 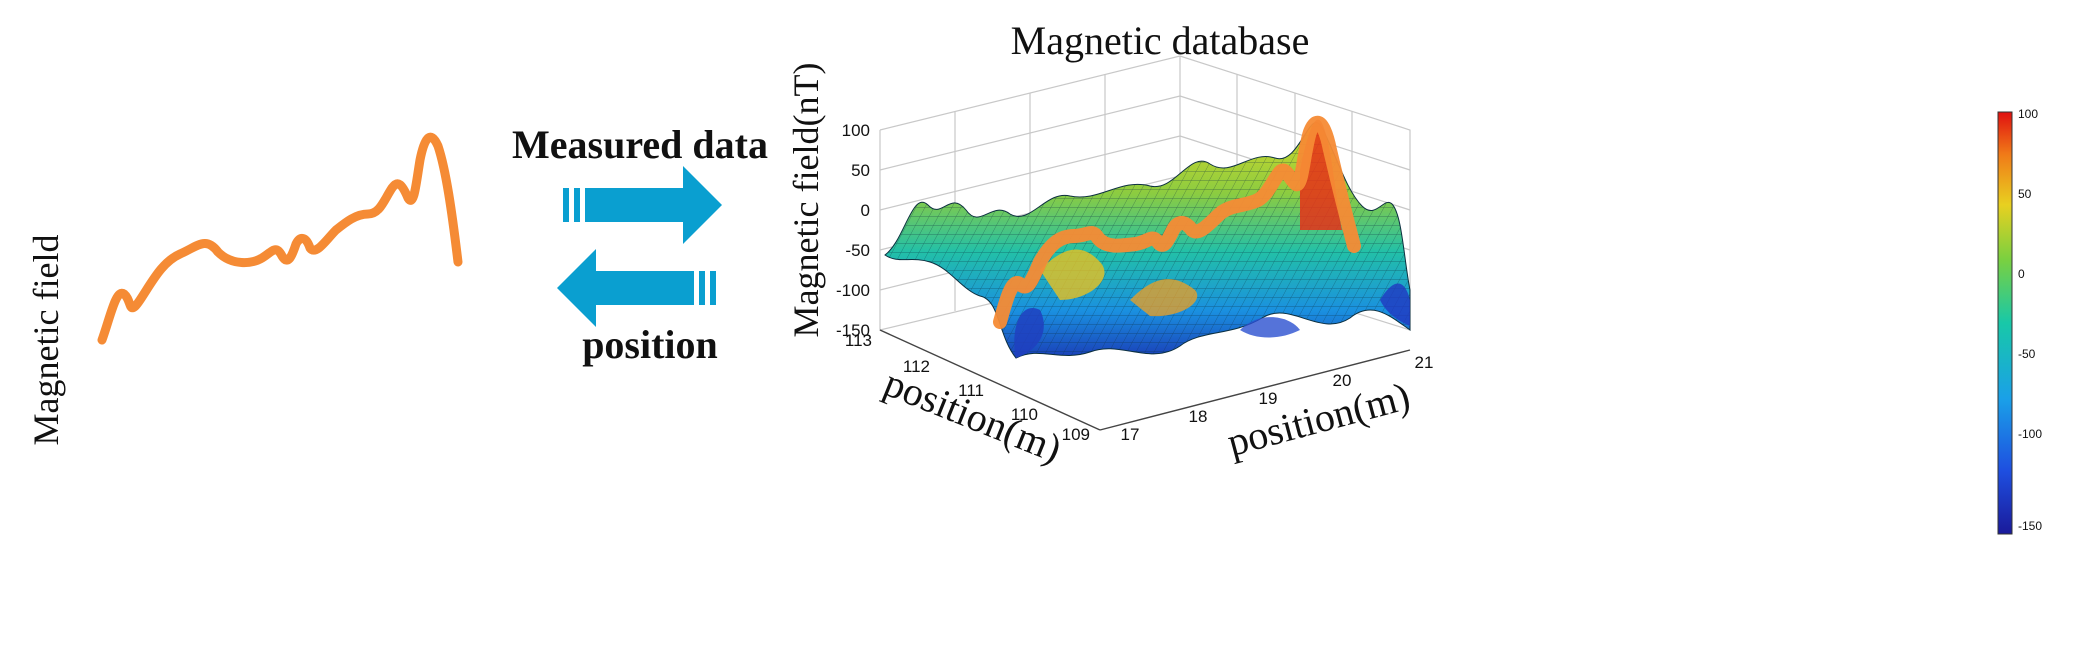 I want to click on right-axis-ticks: 17 18 19 20 21, so click(x=1277, y=398).